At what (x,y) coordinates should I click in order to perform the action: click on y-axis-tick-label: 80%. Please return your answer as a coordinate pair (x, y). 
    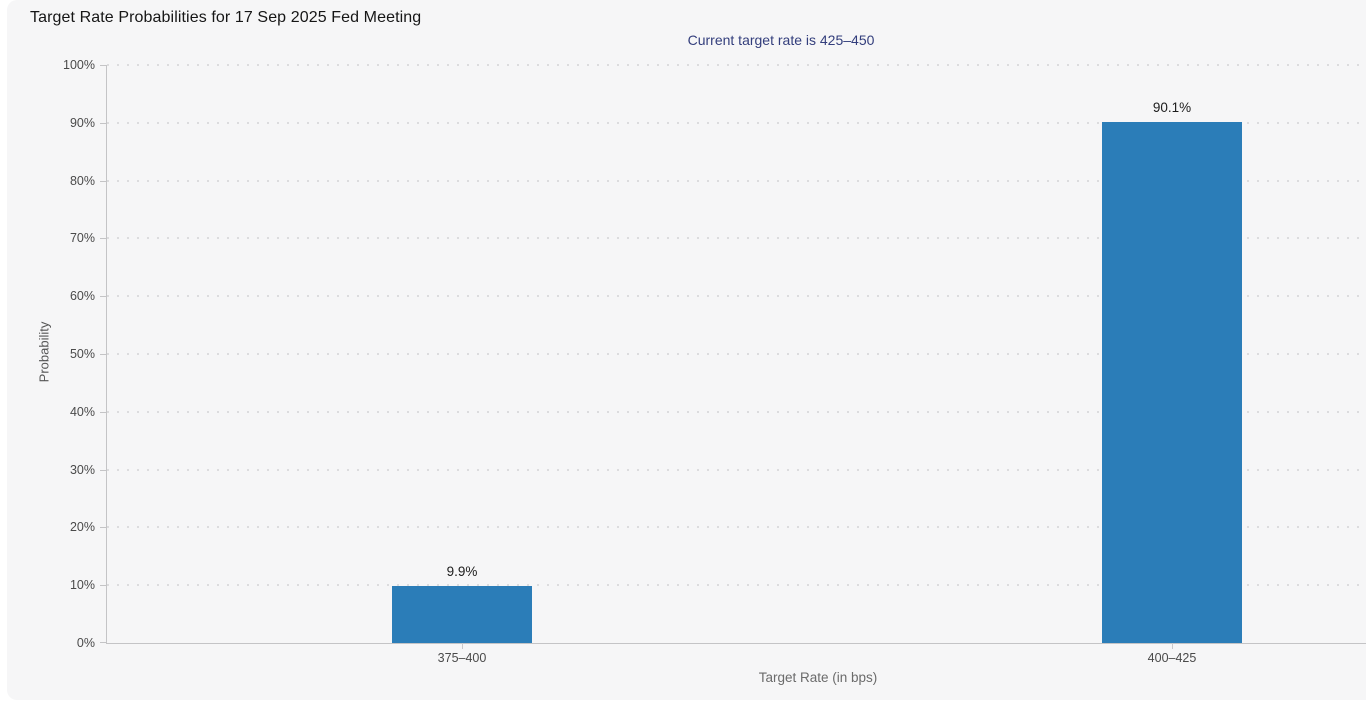
    Looking at the image, I should click on (82, 180).